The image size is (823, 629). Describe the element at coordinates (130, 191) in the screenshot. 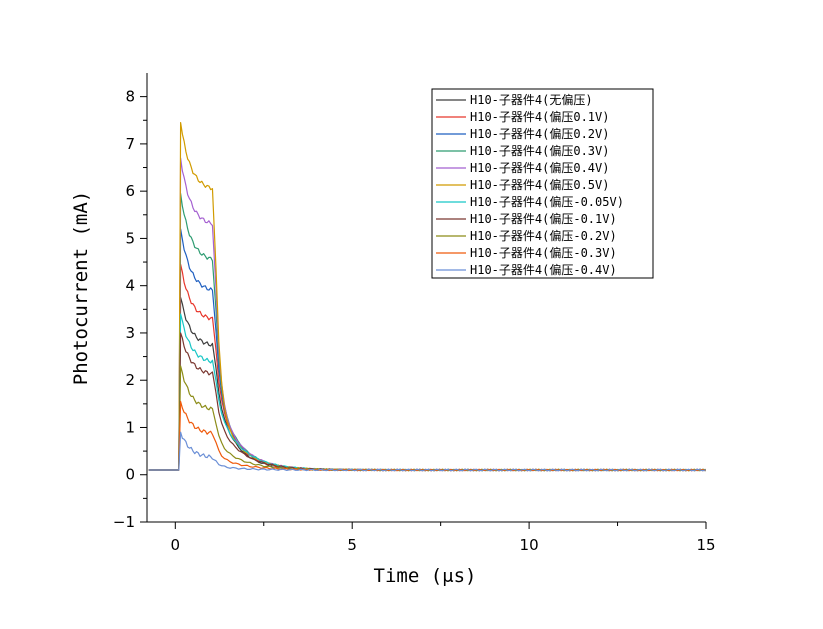

I see `y-tick-label: 6` at that location.